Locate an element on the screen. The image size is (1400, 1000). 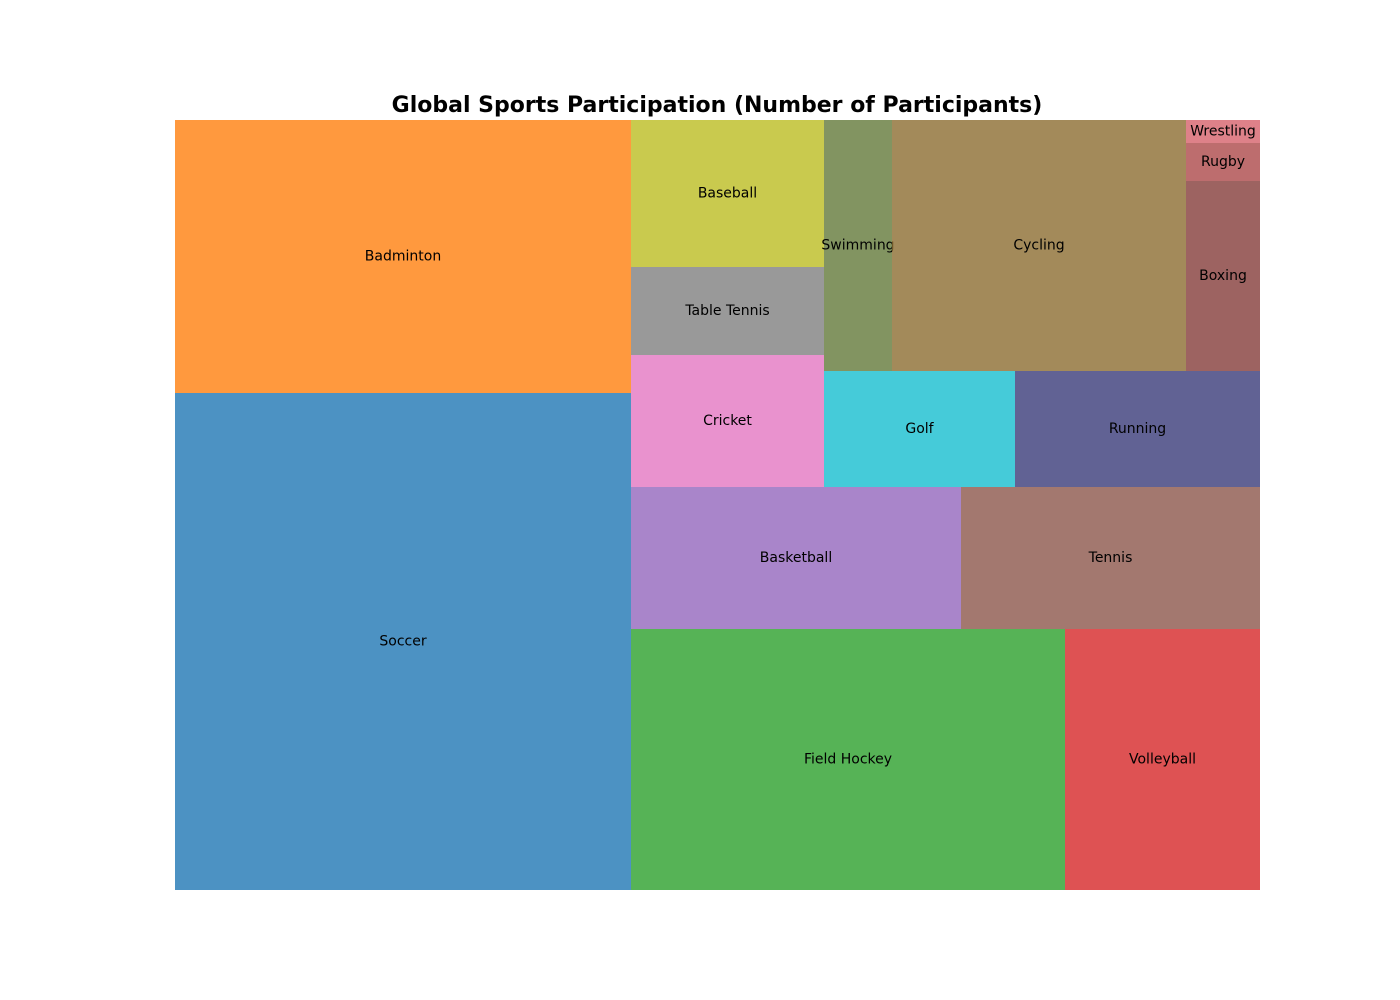
tile-label-baseball: Baseball is located at coordinates (727, 194).